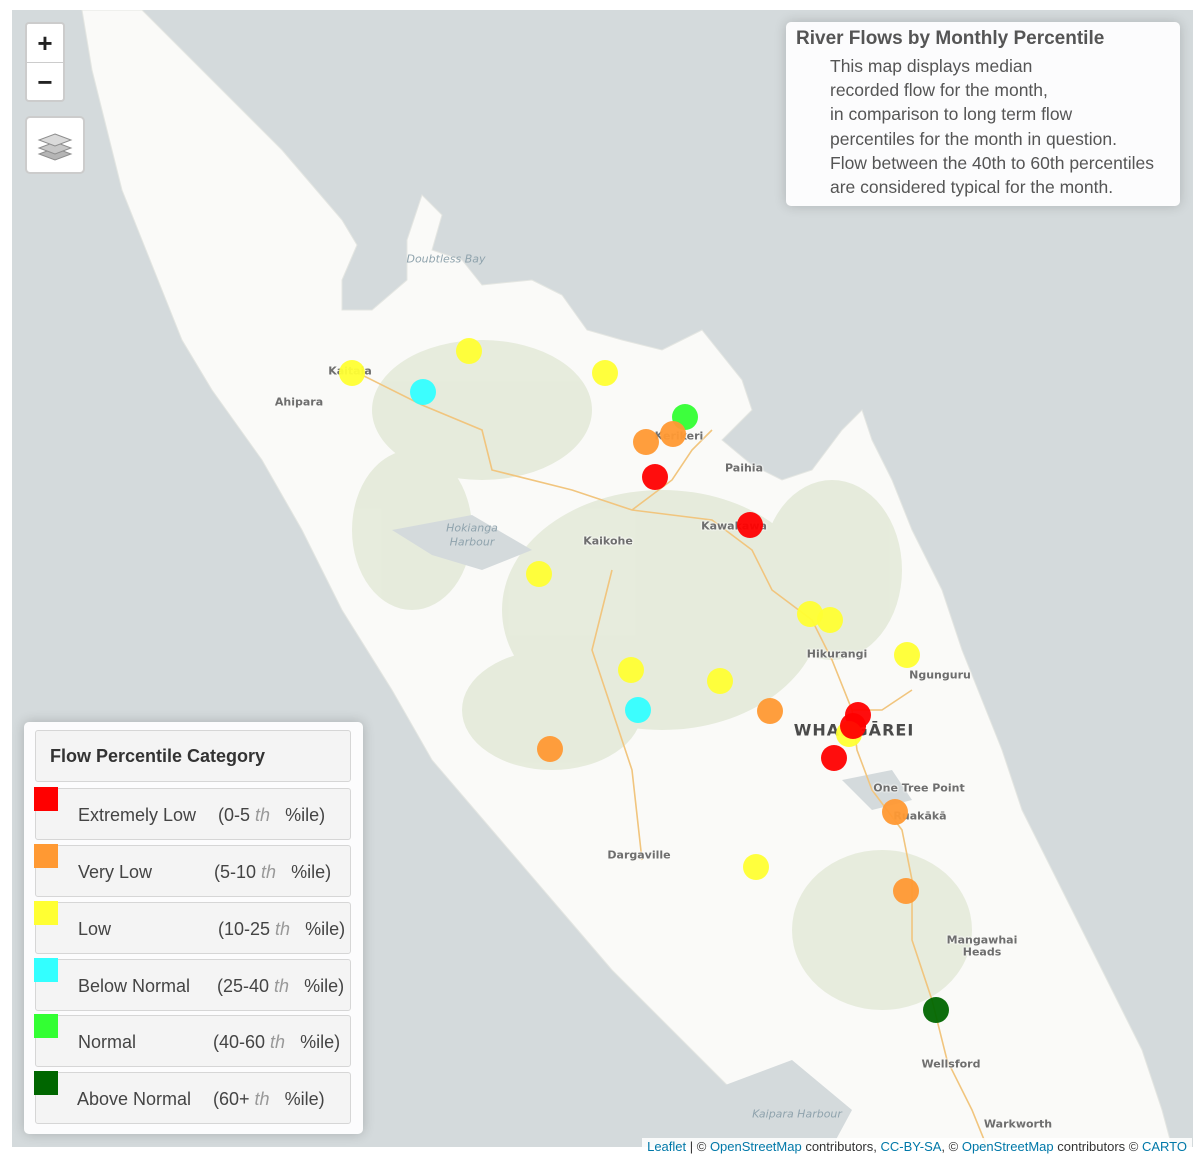 Image resolution: width=1200 pixels, height=1158 pixels. Describe the element at coordinates (192, 1040) in the screenshot. I see `legend-item: Normal (40-60 th %ile)` at that location.